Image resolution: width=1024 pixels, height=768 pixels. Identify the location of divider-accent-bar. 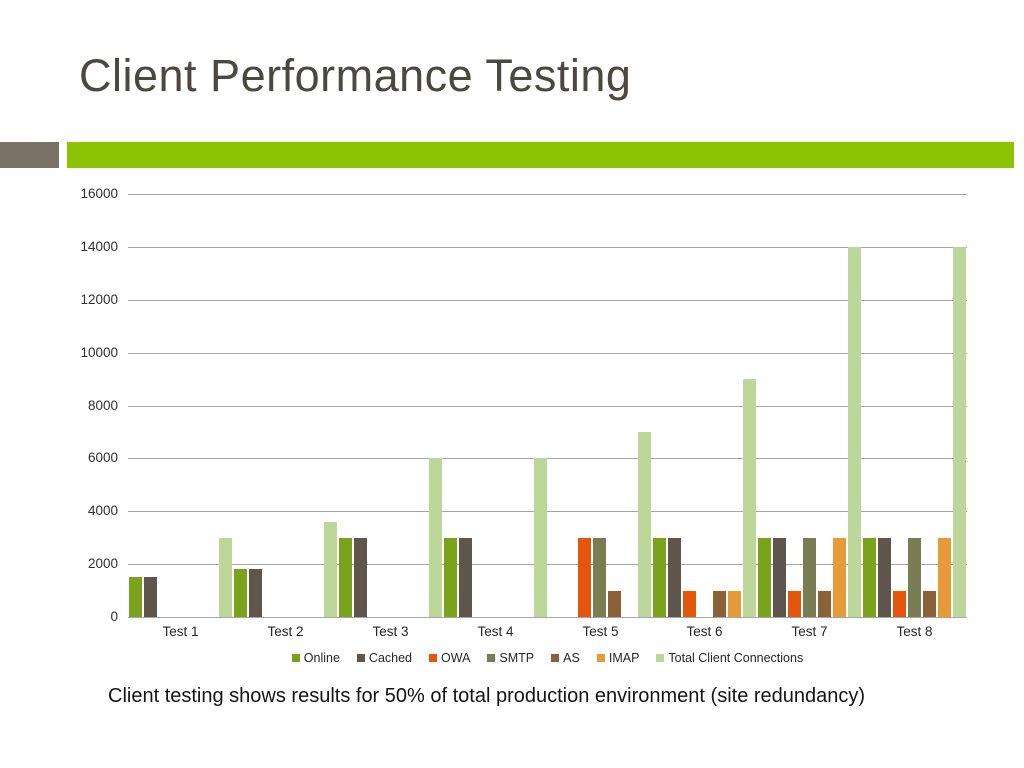
(540, 155).